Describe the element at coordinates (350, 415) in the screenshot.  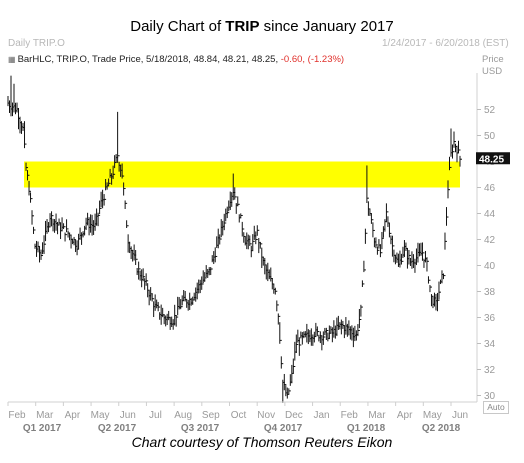
I see `x-month-label: Feb` at that location.